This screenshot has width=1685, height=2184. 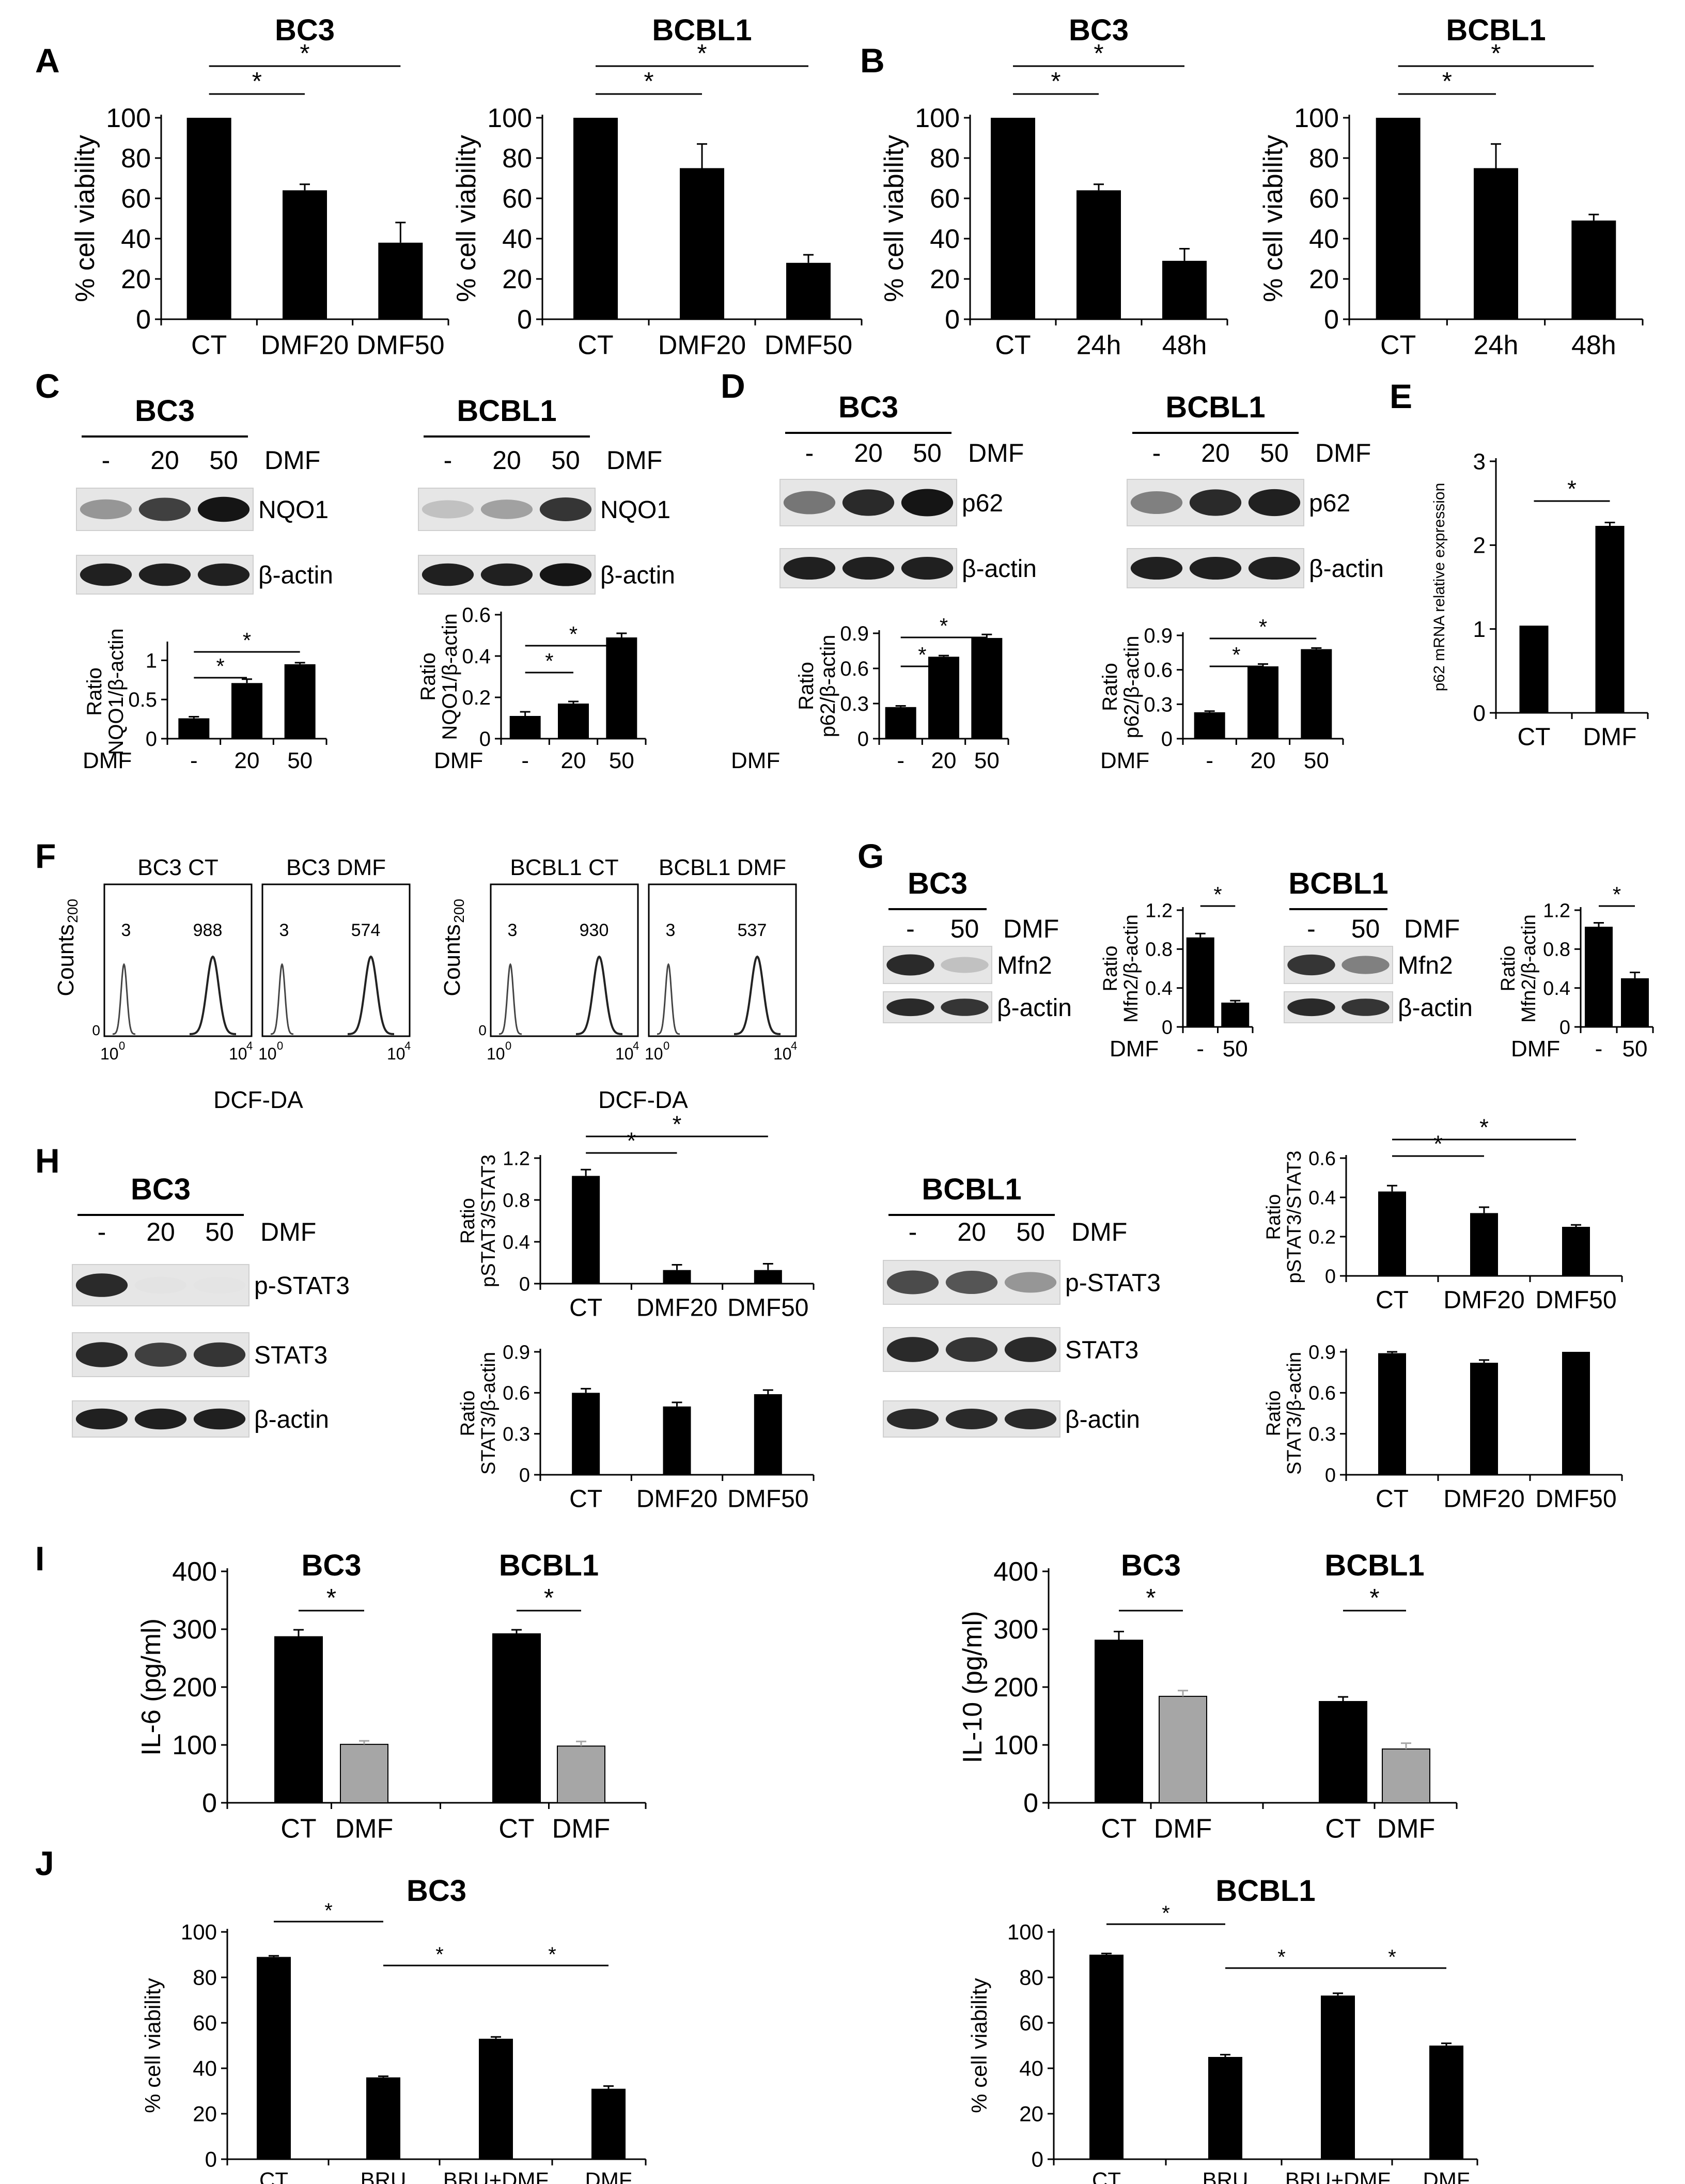 What do you see at coordinates (437, 1891) in the screenshot?
I see `chart-title: BC3` at bounding box center [437, 1891].